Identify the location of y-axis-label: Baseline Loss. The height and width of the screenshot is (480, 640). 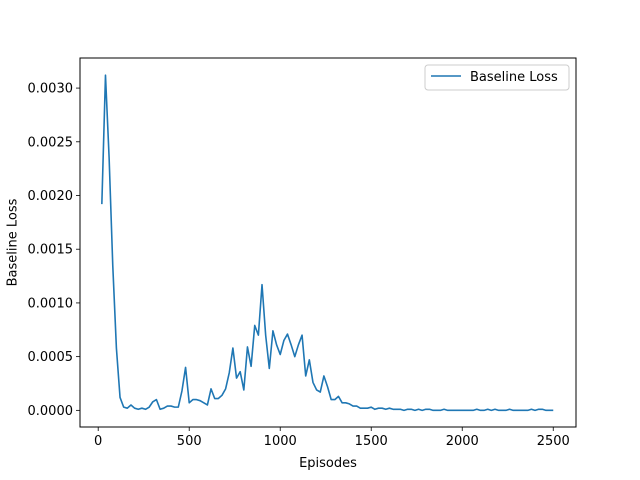
(13, 242).